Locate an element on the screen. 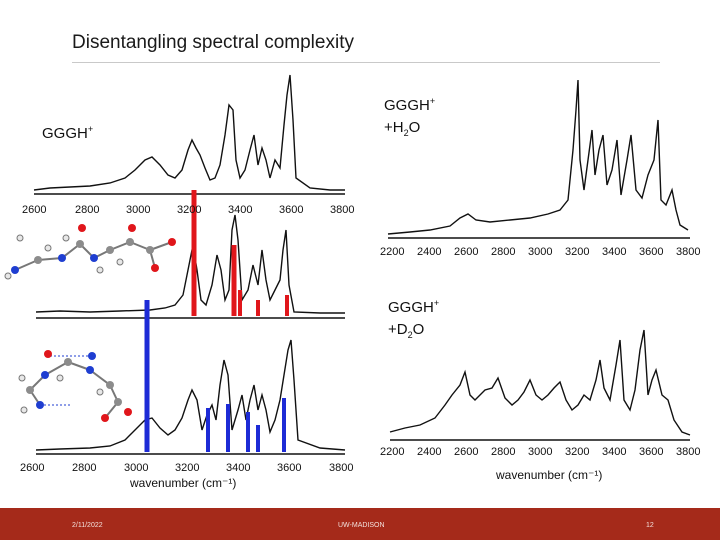 Image resolution: width=720 pixels, height=540 pixels. footer-org: UW-MADISON is located at coordinates (361, 525).